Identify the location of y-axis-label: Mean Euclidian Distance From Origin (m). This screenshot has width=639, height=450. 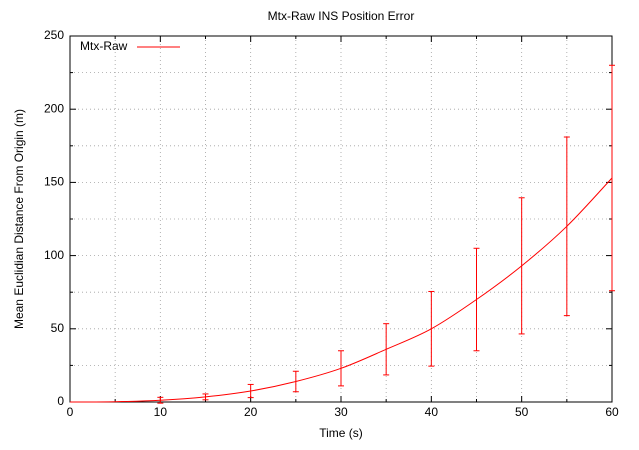
(19, 219).